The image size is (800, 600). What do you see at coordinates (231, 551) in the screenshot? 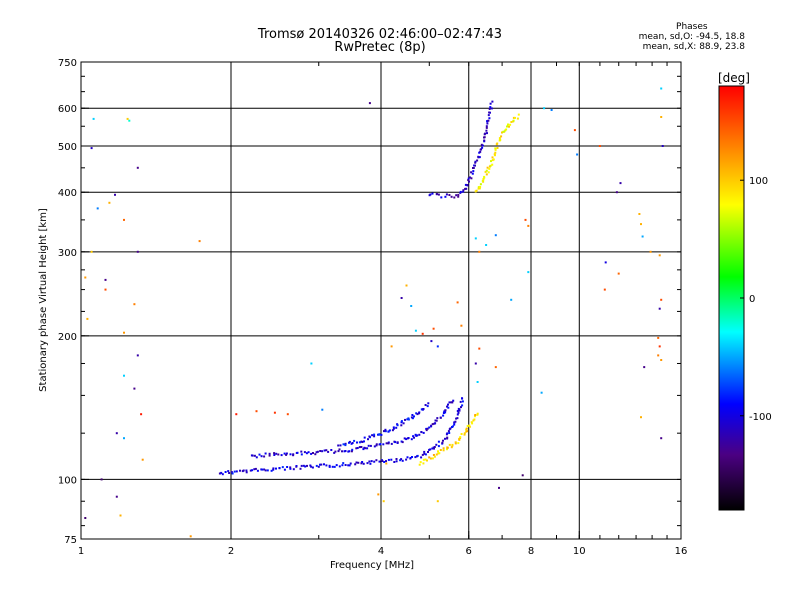
I see `x-tick-label-1: 2` at bounding box center [231, 551].